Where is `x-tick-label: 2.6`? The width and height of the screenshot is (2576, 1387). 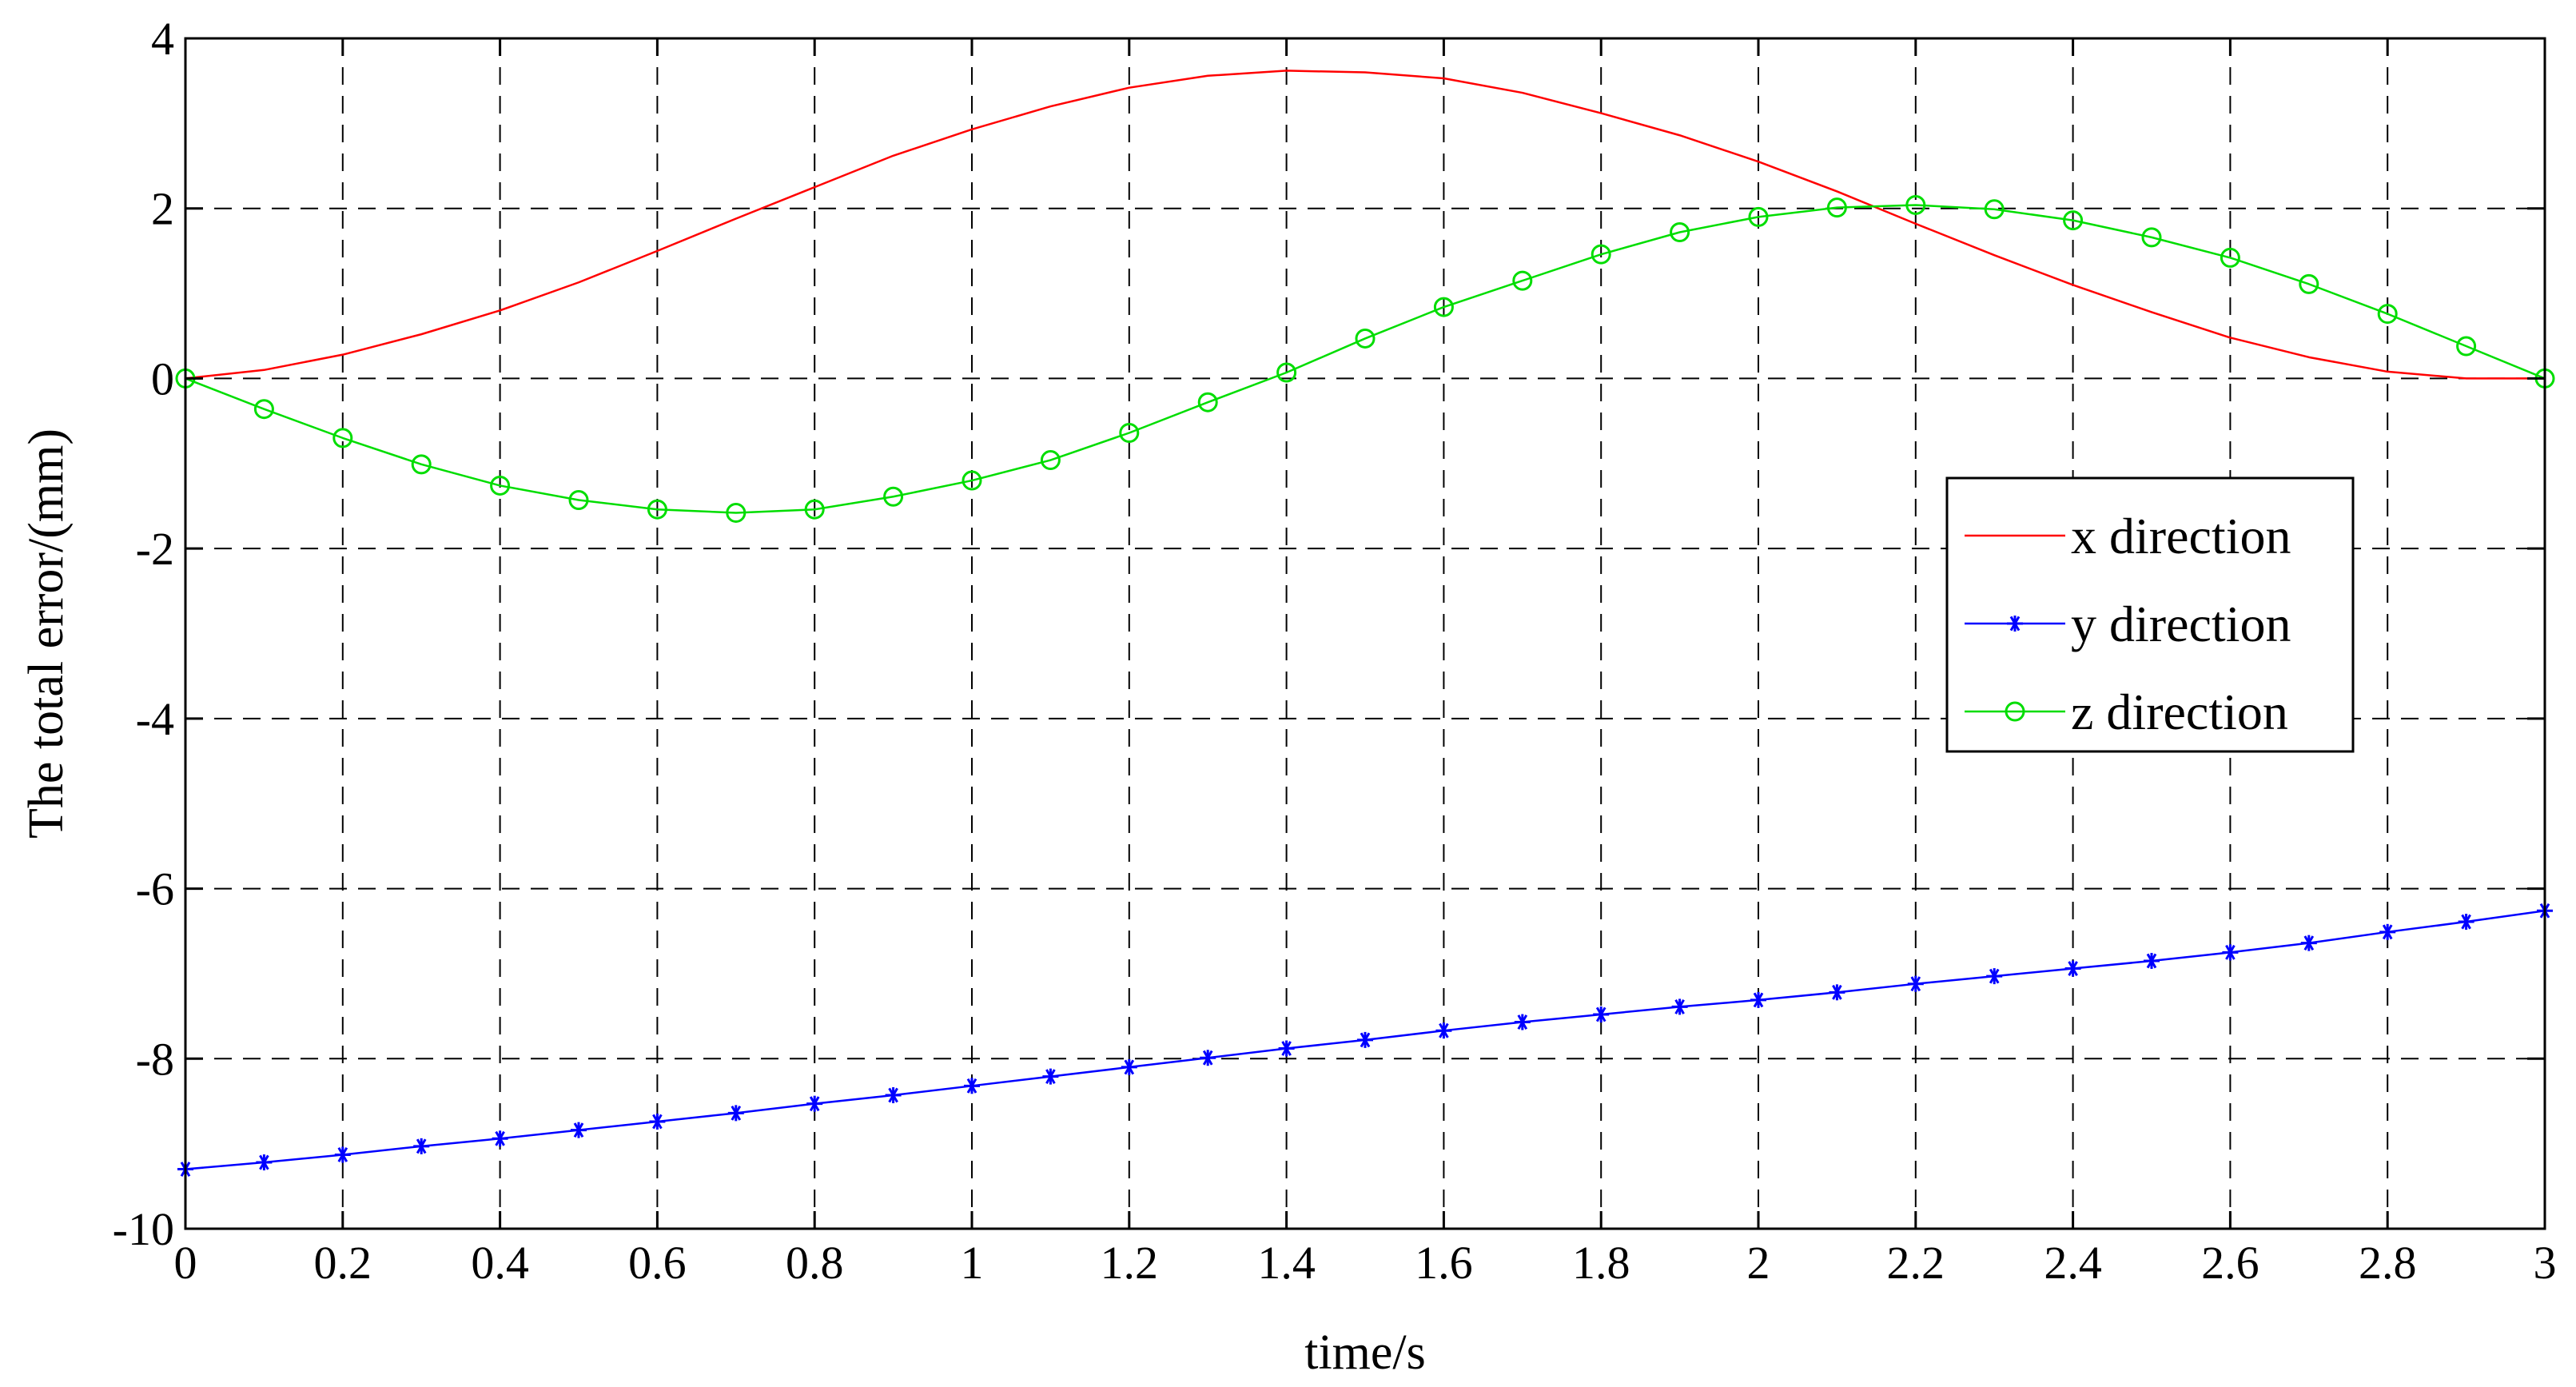 x-tick-label: 2.6 is located at coordinates (2230, 1263).